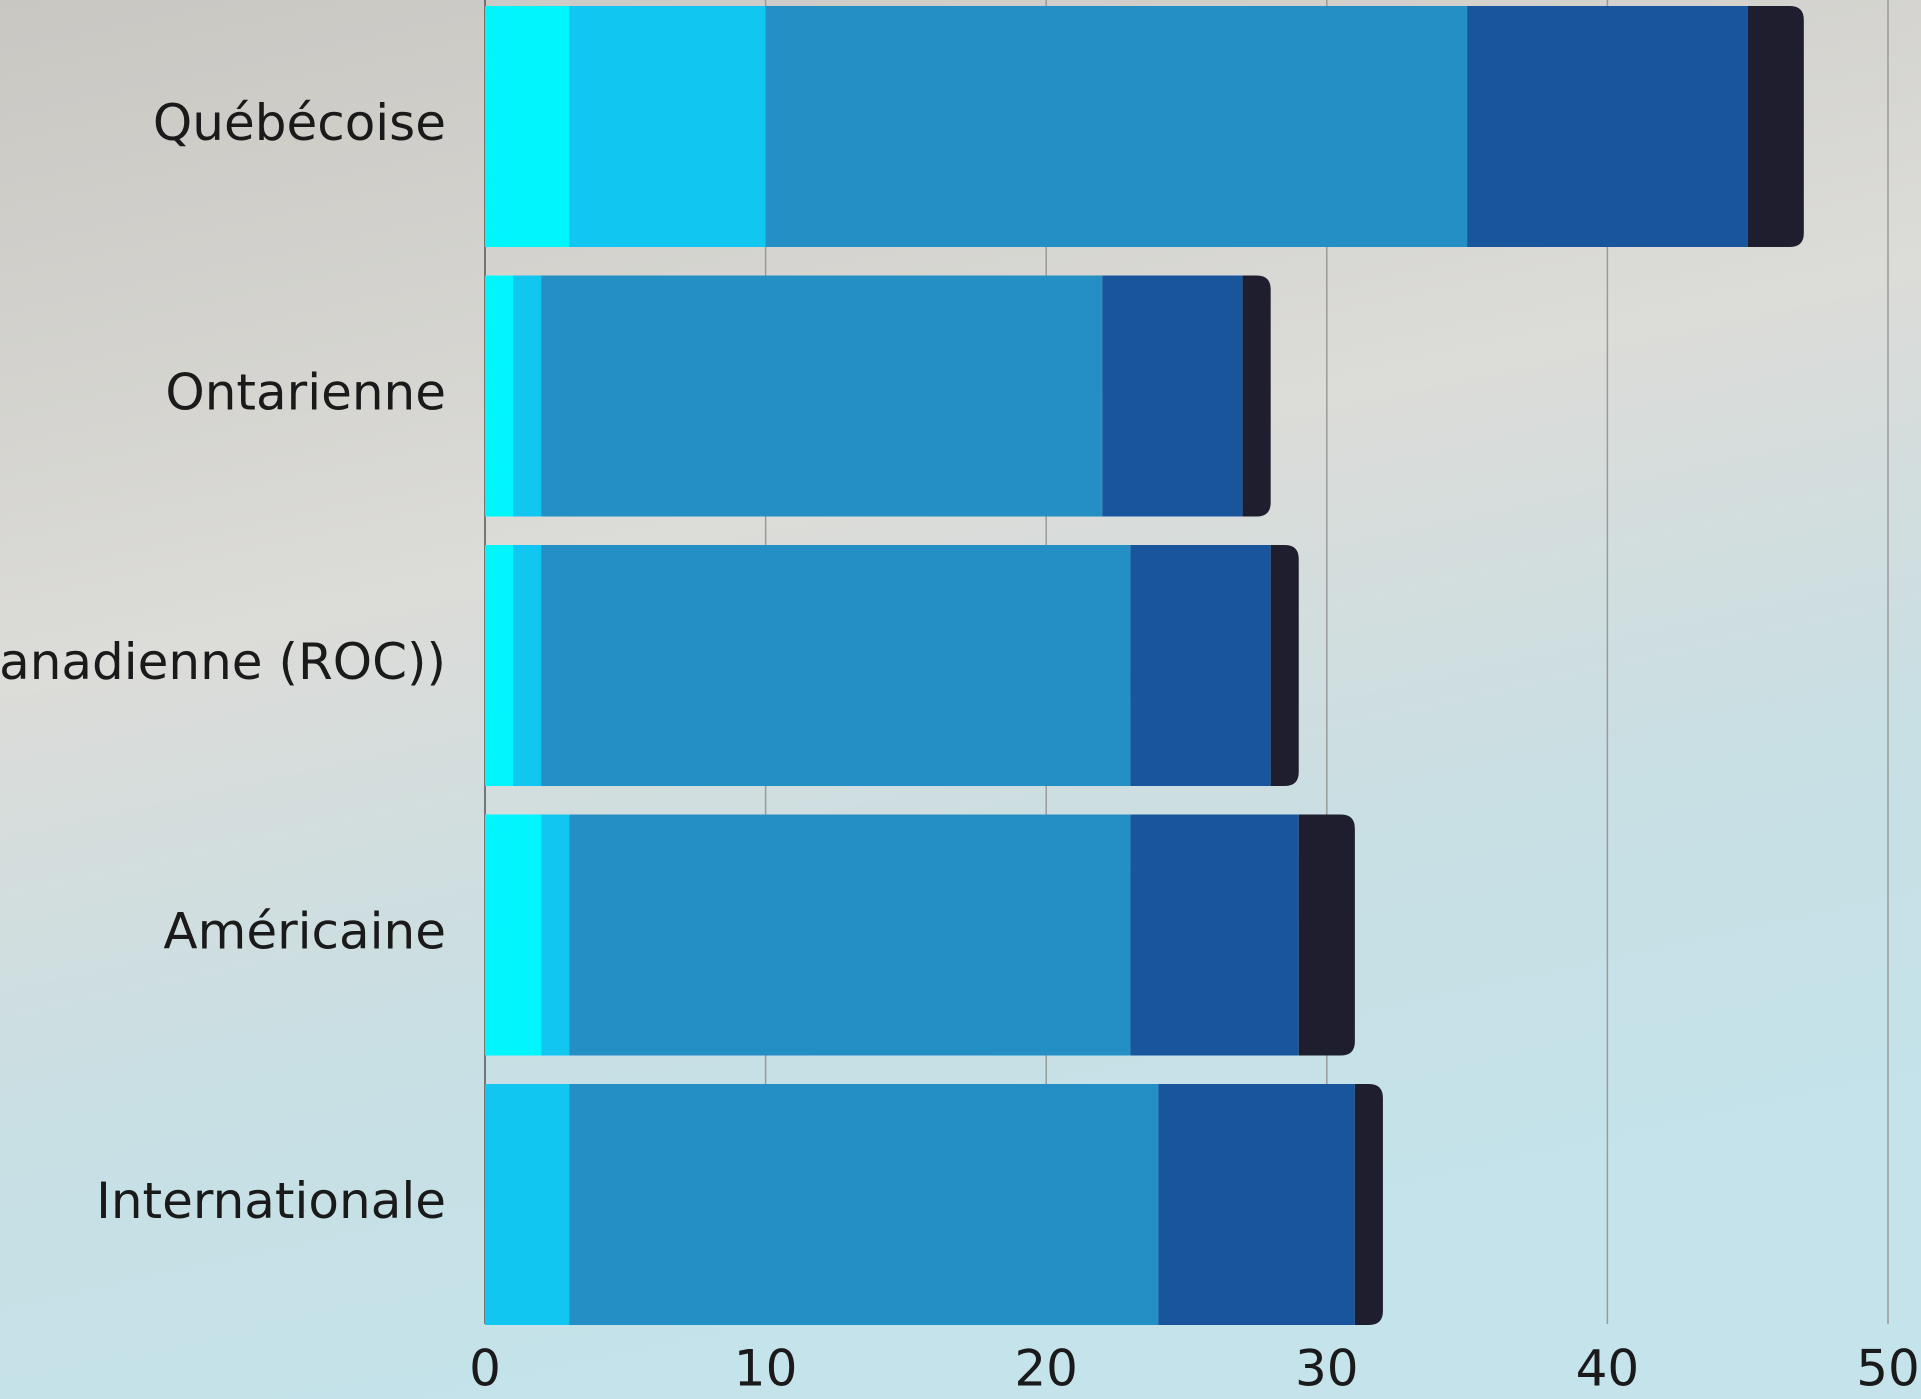  I want to click on x-tick-label: 0, so click(485, 1369).